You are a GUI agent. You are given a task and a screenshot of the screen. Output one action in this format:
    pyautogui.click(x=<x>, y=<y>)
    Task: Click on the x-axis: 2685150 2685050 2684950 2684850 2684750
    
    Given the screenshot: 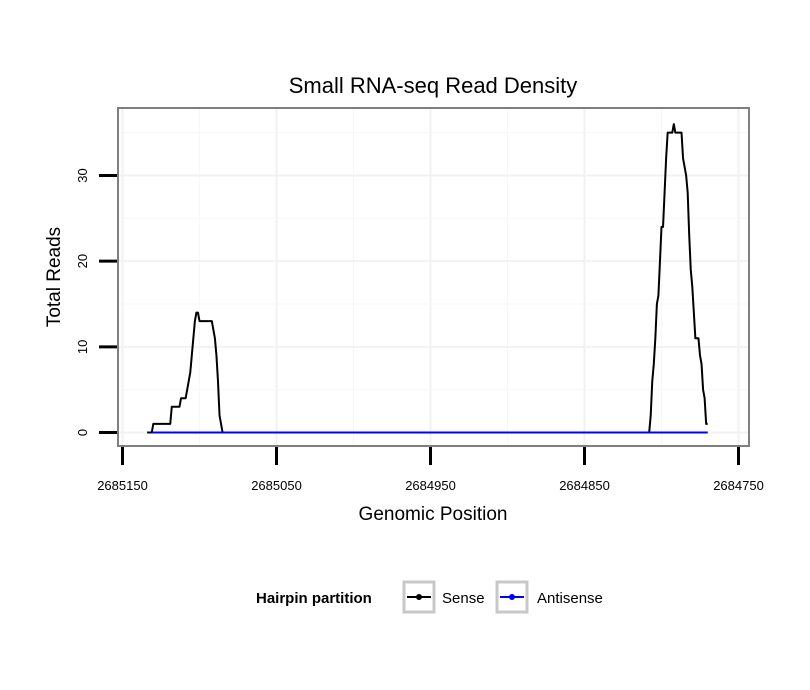 What is the action you would take?
    pyautogui.click(x=430, y=470)
    